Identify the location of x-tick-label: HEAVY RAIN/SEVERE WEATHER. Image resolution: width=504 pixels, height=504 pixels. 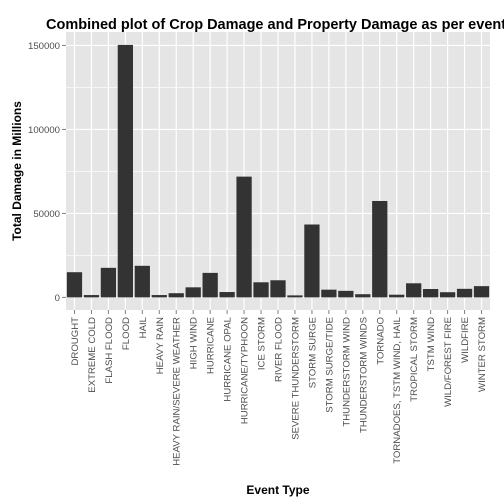
(177, 391).